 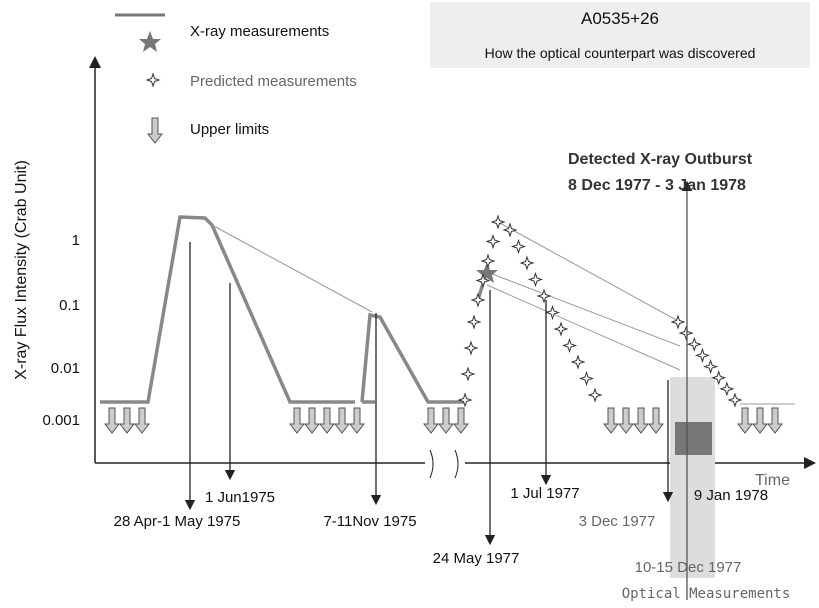 I want to click on annotation: 1 Jun1975, so click(x=240, y=497).